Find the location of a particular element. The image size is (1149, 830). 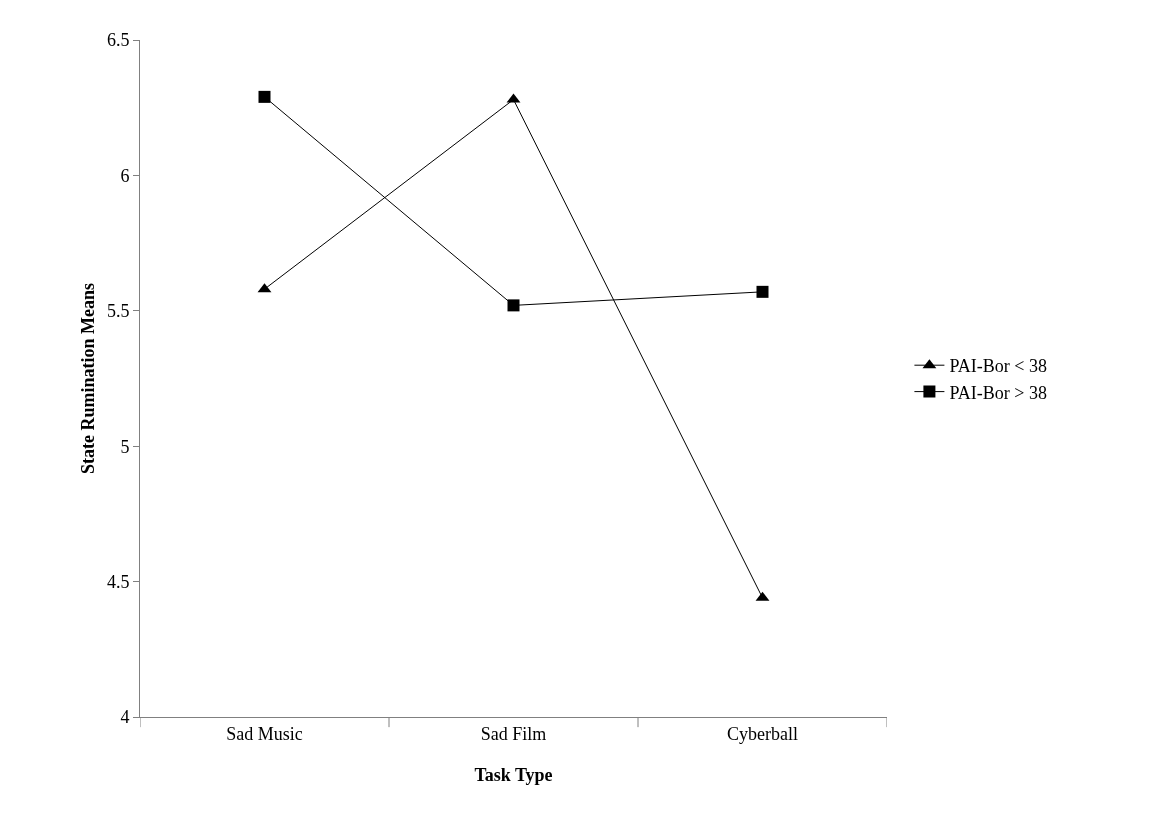

x-axis-title: Task Type is located at coordinates (513, 775).